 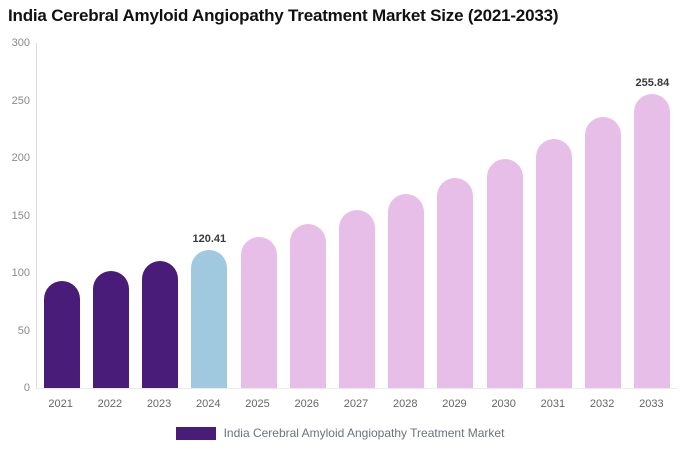 What do you see at coordinates (406, 291) in the screenshot?
I see `bar-2028` at bounding box center [406, 291].